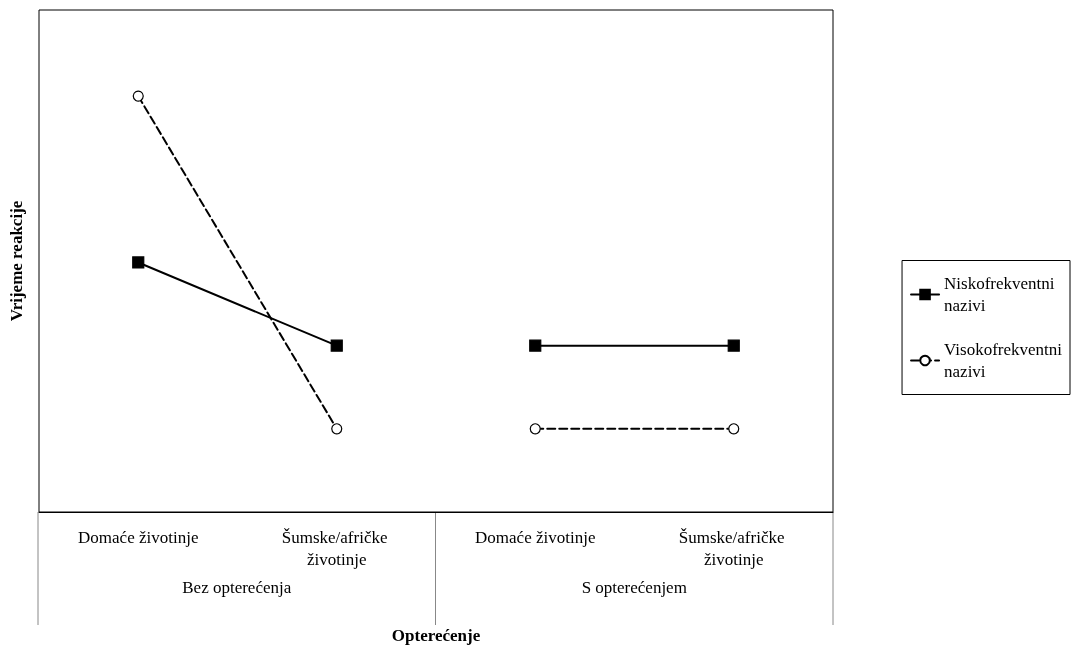 The width and height of the screenshot is (1075, 655). What do you see at coordinates (999, 294) in the screenshot?
I see `legend-label: Niskofrekventni nazivi` at bounding box center [999, 294].